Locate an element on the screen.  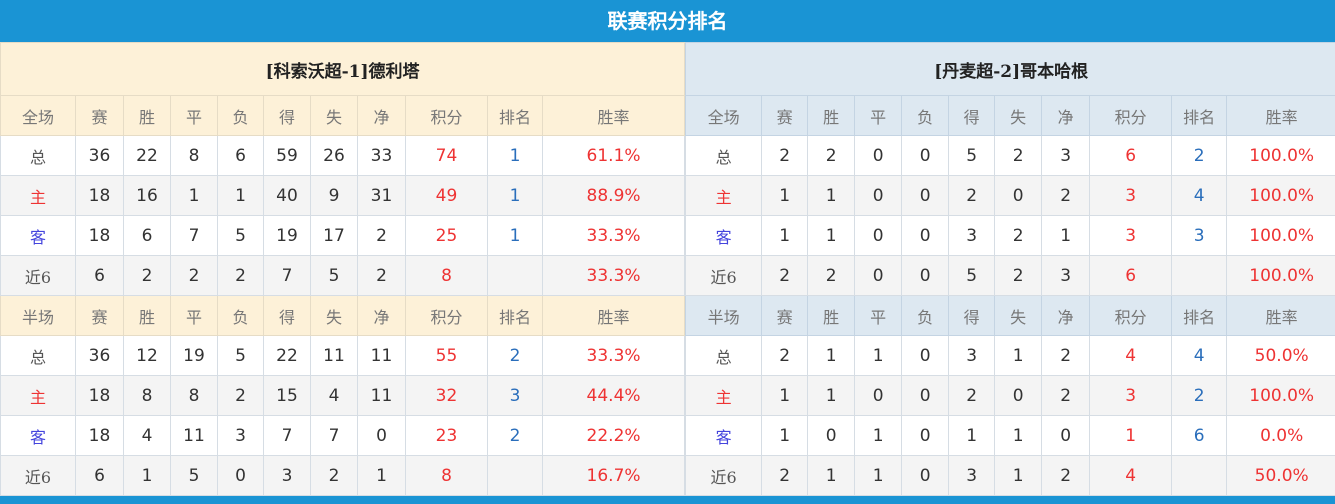
rank-cell: 1 is located at coordinates (515, 155).